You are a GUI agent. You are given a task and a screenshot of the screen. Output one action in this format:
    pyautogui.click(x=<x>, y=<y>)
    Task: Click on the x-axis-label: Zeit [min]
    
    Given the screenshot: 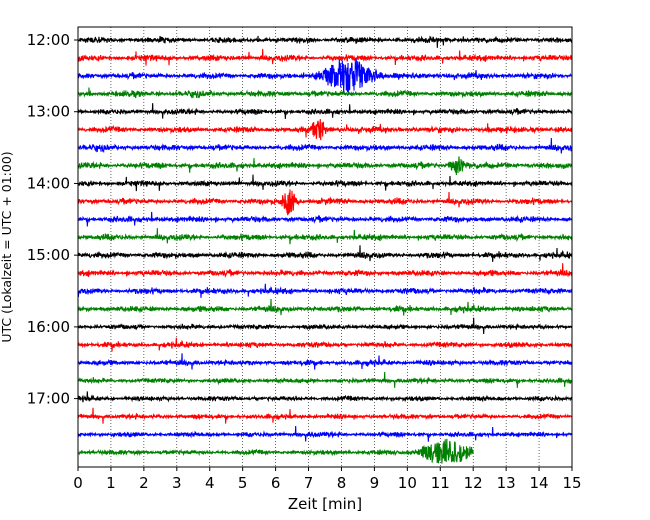 What is the action you would take?
    pyautogui.click(x=325, y=504)
    